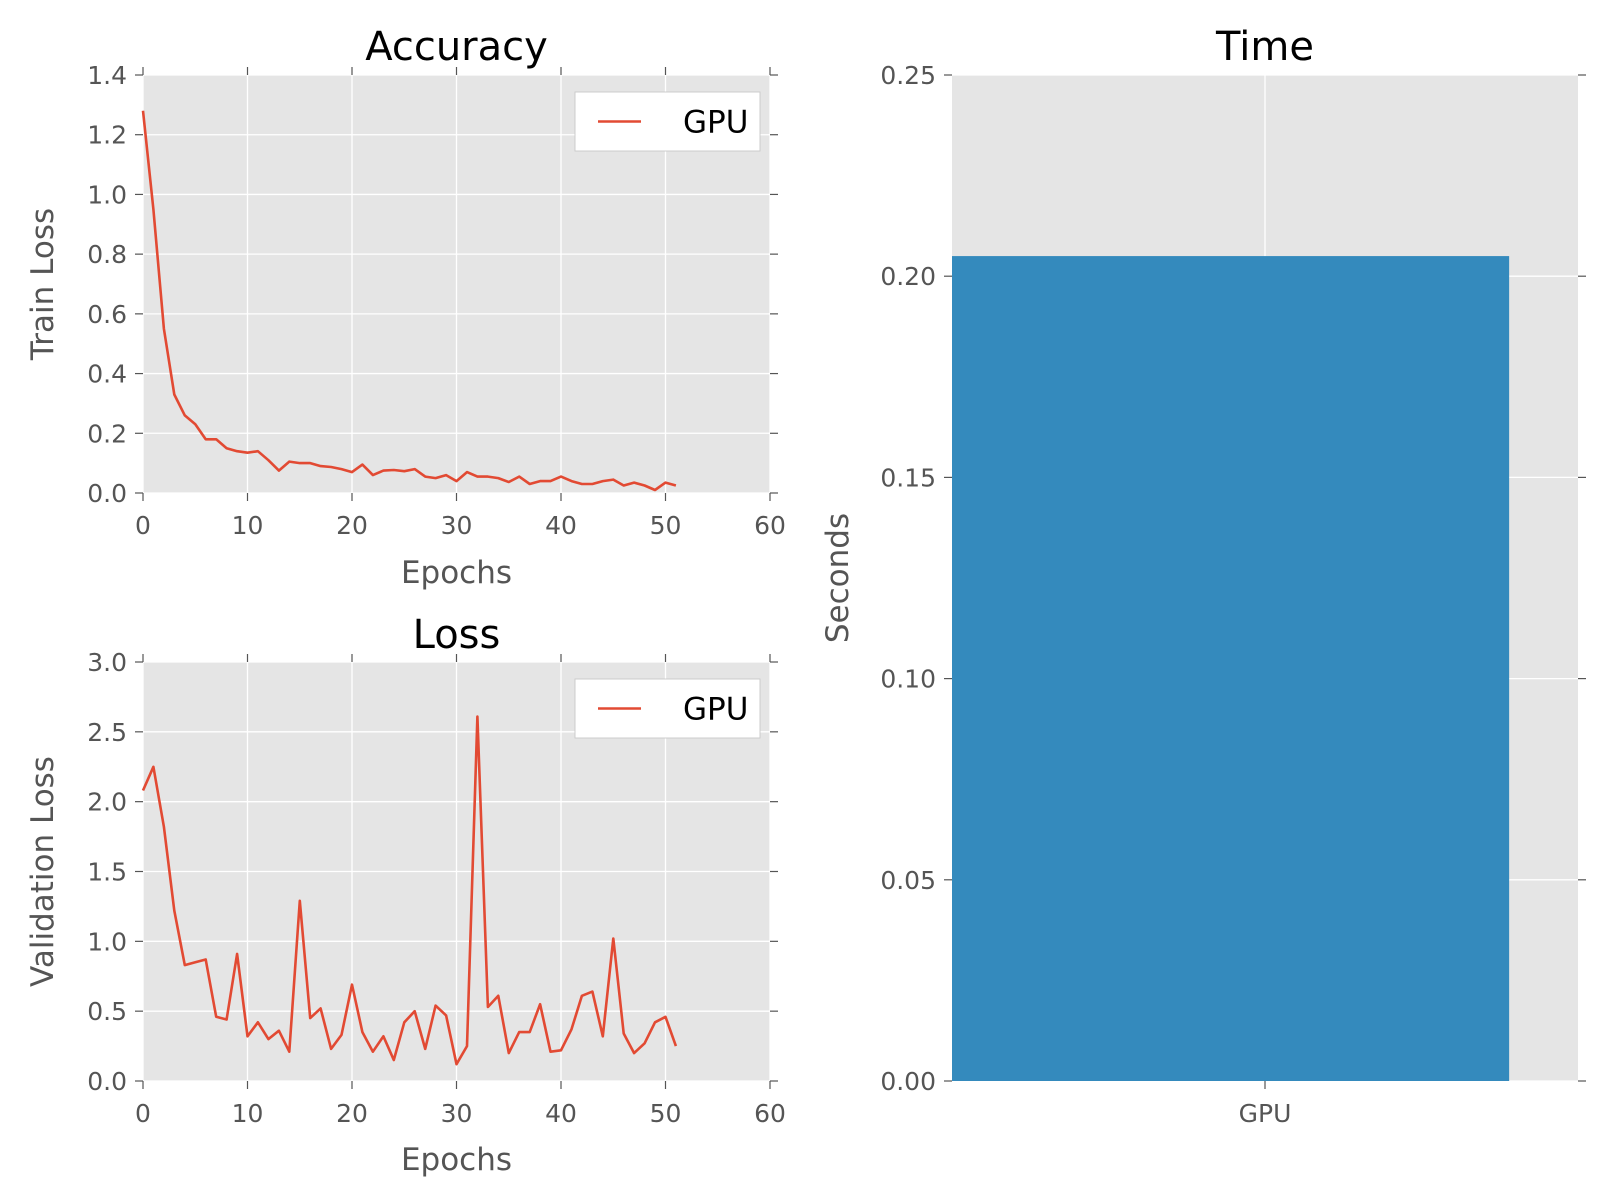 This screenshot has width=1600, height=1200. What do you see at coordinates (561, 525) in the screenshot?
I see `accuracy-xtick-label: 40` at bounding box center [561, 525].